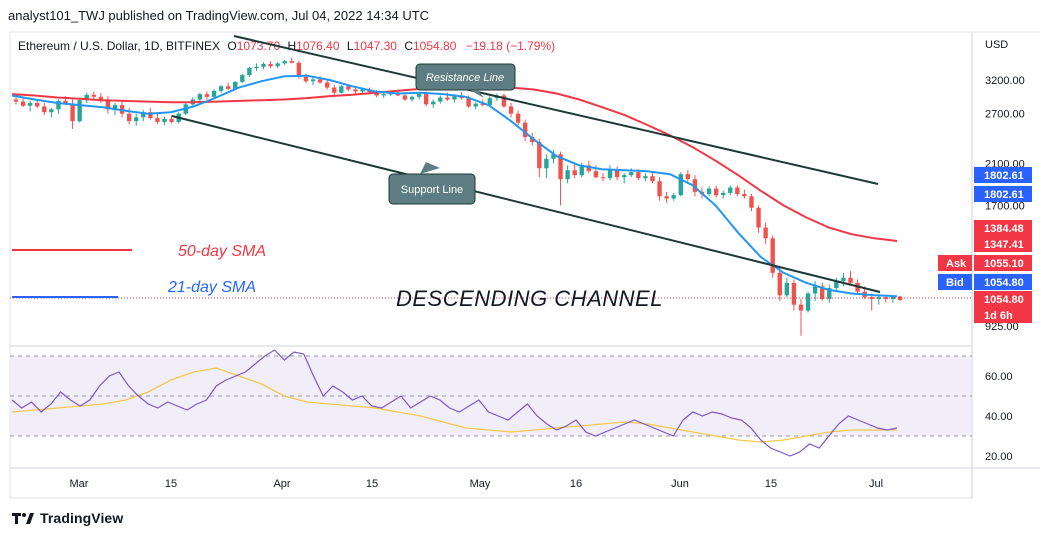  What do you see at coordinates (529, 298) in the screenshot?
I see `channel-title: DESCENDING CHANNEL` at bounding box center [529, 298].